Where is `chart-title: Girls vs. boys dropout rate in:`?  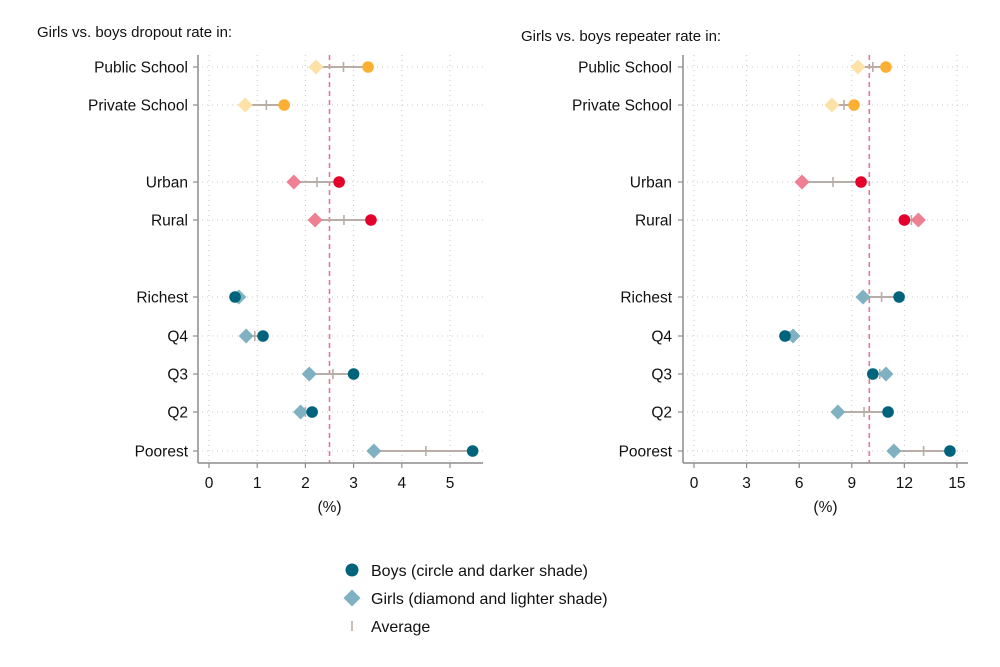 chart-title: Girls vs. boys dropout rate in: is located at coordinates (134, 32).